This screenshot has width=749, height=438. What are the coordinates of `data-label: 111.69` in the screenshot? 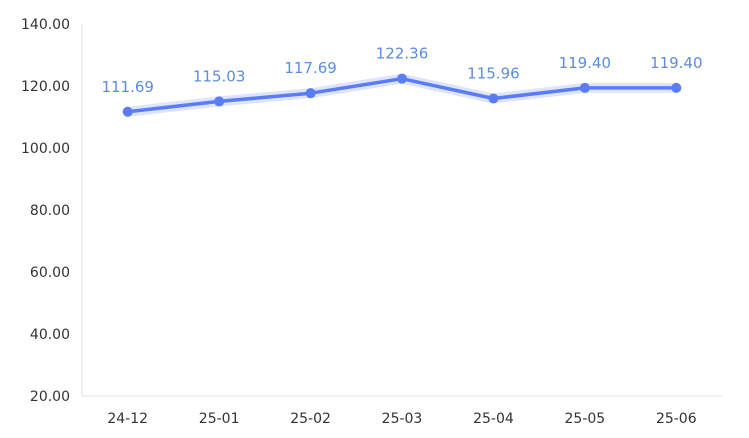 It's located at (127, 87).